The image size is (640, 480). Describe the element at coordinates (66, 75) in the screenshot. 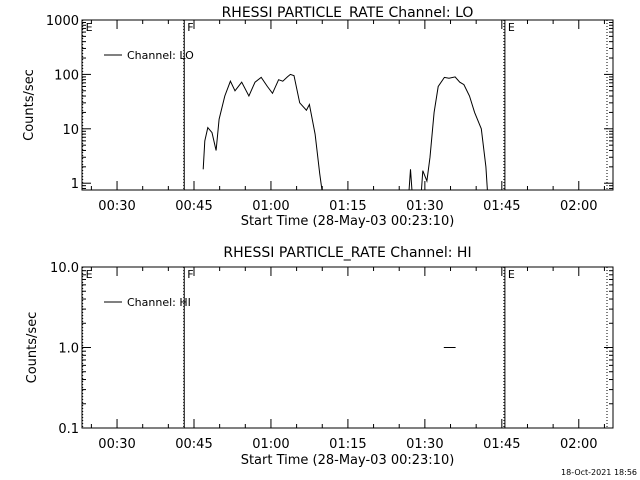

I see `y-tick-label: 100` at that location.